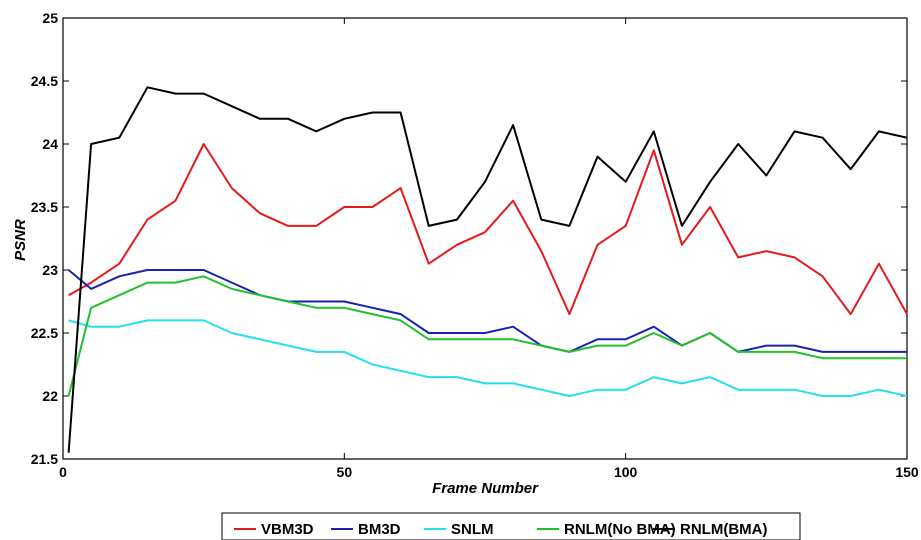 Image resolution: width=921 pixels, height=540 pixels. Describe the element at coordinates (20, 240) in the screenshot. I see `y-axis-title: PSNR` at that location.